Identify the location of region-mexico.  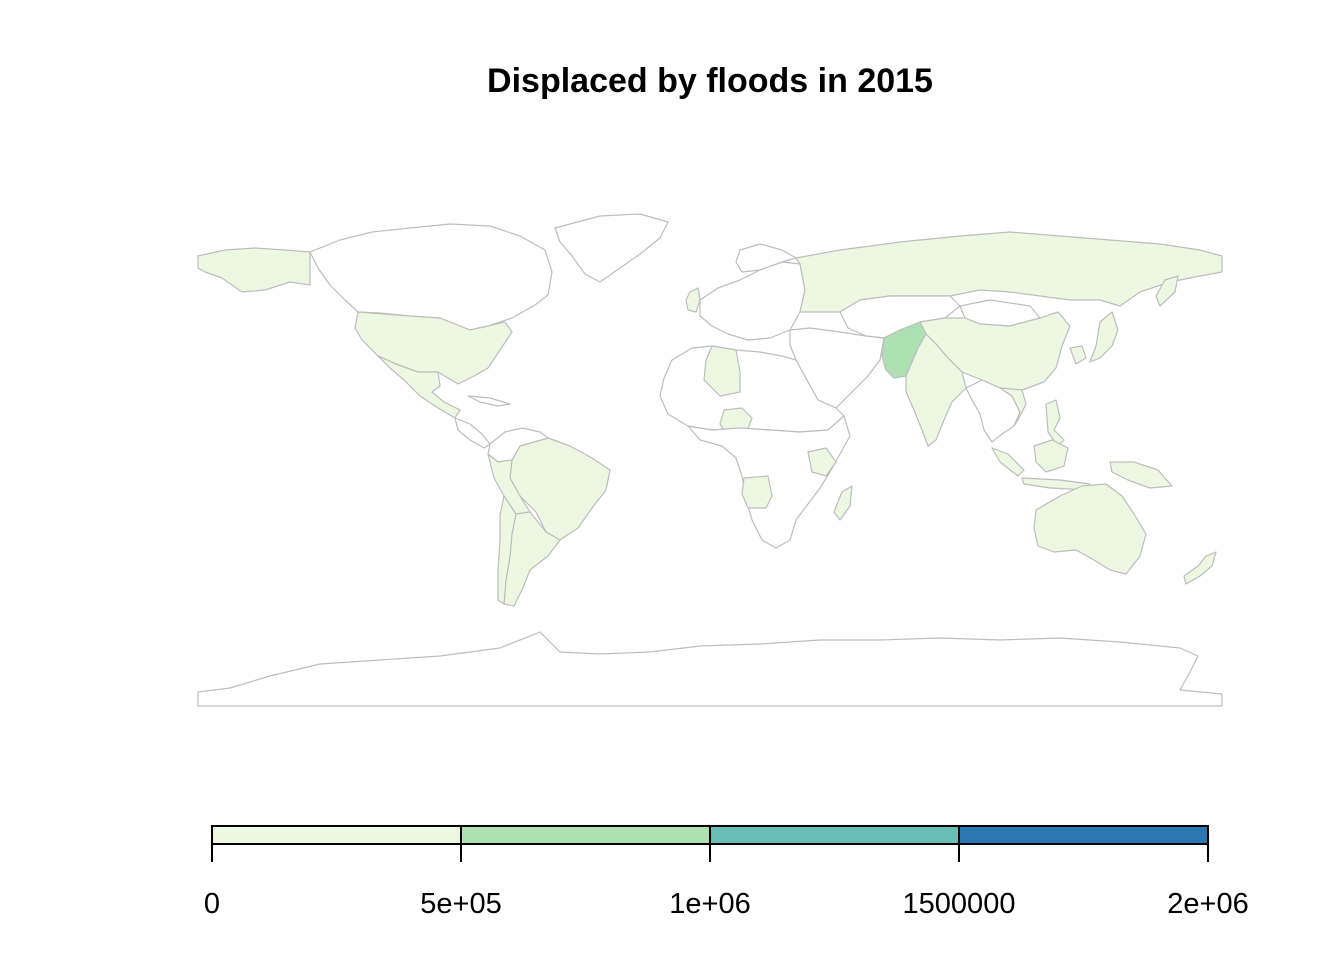
(419, 387).